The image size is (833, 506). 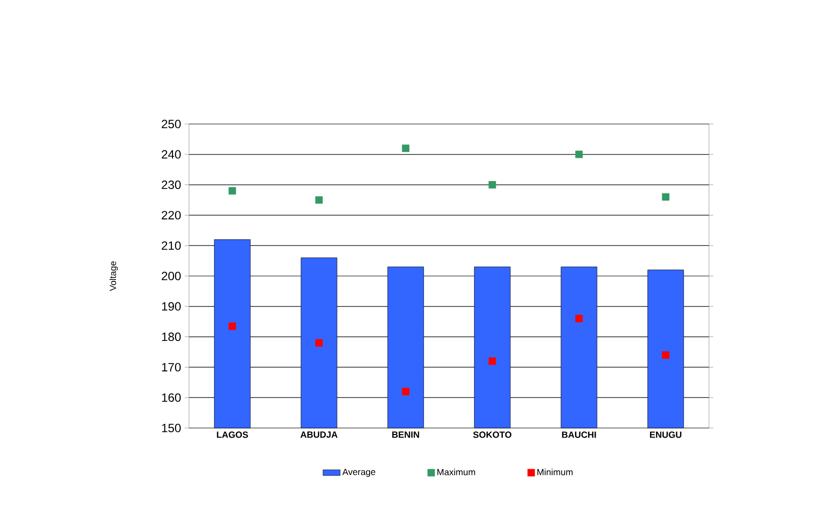 I want to click on legend-label: Minimum, so click(x=555, y=472).